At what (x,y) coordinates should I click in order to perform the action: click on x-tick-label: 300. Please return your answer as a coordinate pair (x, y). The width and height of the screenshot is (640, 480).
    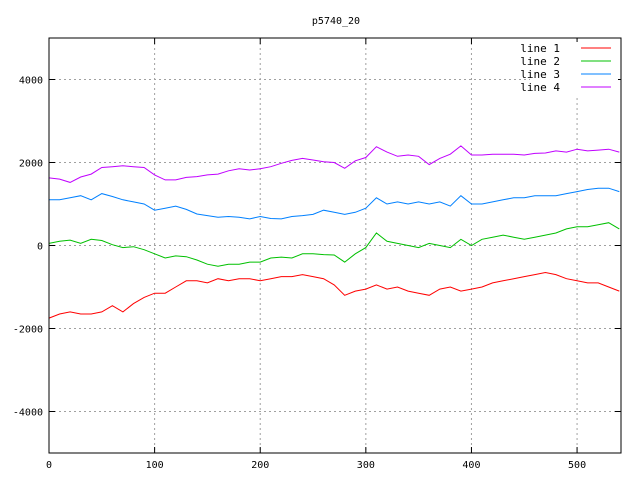
    Looking at the image, I should click on (366, 465).